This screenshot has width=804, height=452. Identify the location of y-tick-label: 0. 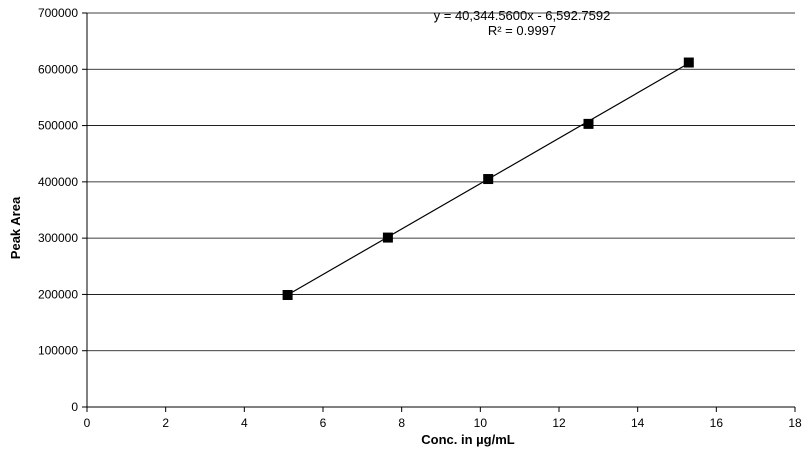
(74, 407).